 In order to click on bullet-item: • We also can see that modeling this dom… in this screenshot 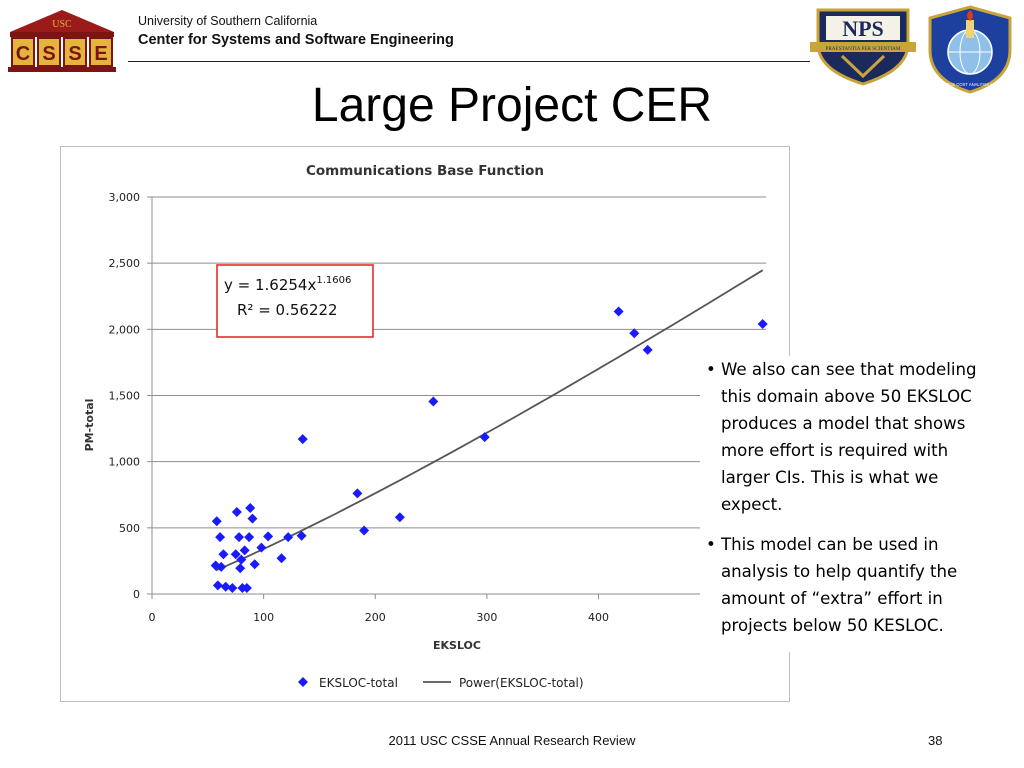, I will do `click(850, 437)`.